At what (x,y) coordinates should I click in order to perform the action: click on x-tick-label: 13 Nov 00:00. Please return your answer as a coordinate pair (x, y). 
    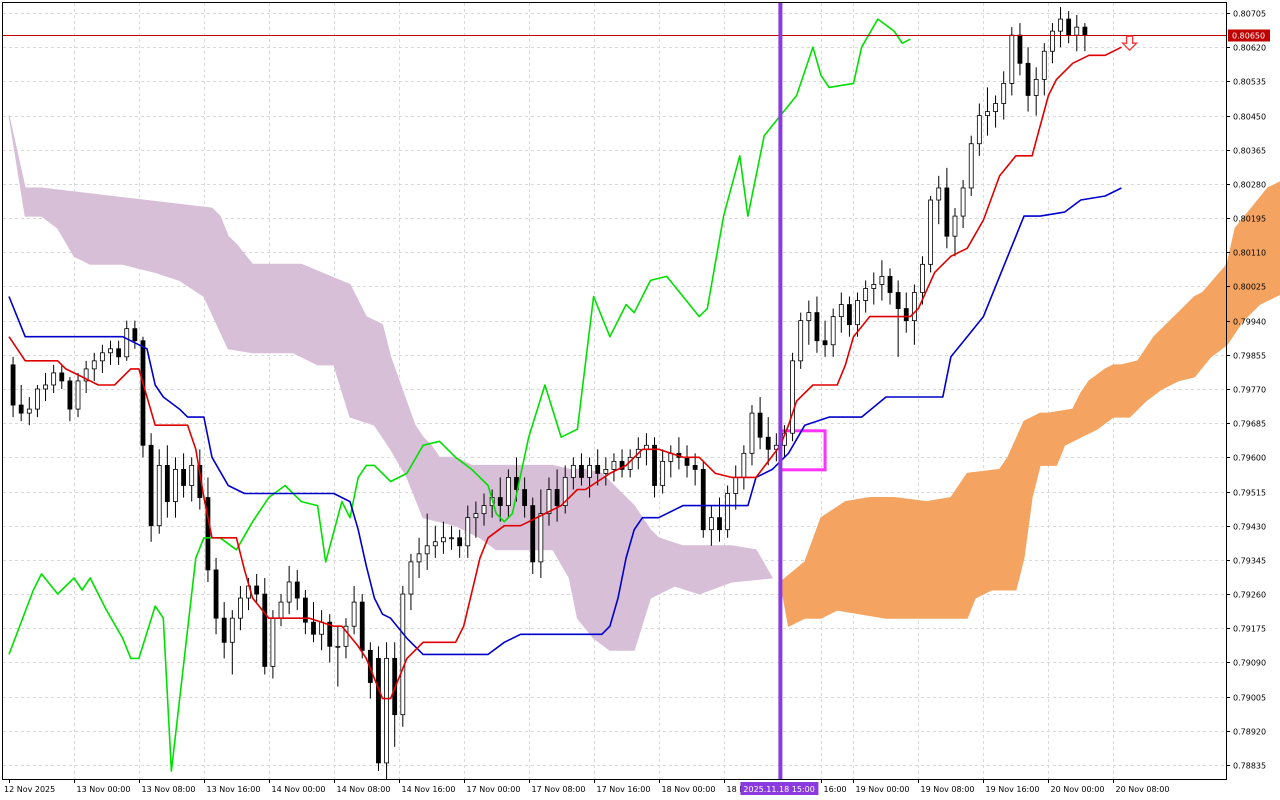
    Looking at the image, I should click on (104, 789).